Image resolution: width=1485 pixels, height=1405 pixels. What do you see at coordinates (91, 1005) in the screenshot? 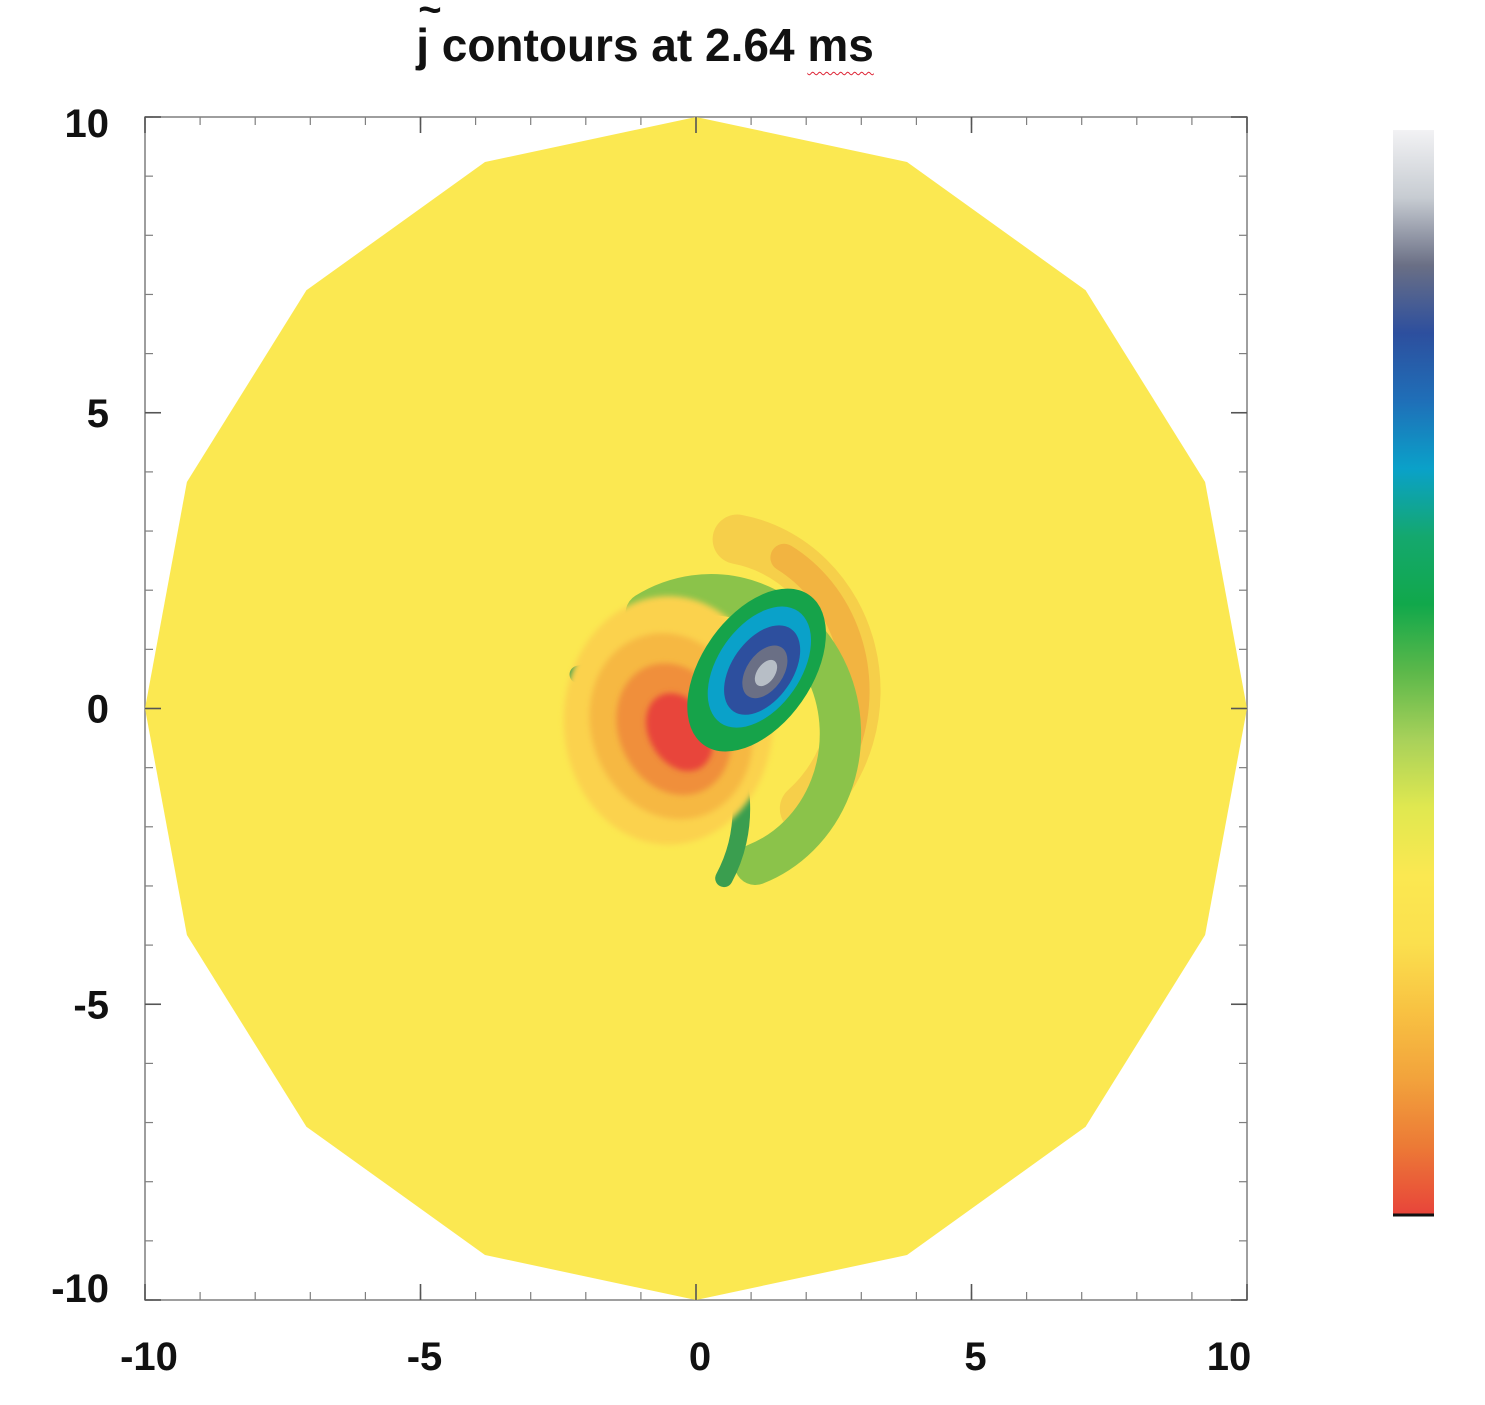
I see `y-tick-label: -5` at bounding box center [91, 1005].